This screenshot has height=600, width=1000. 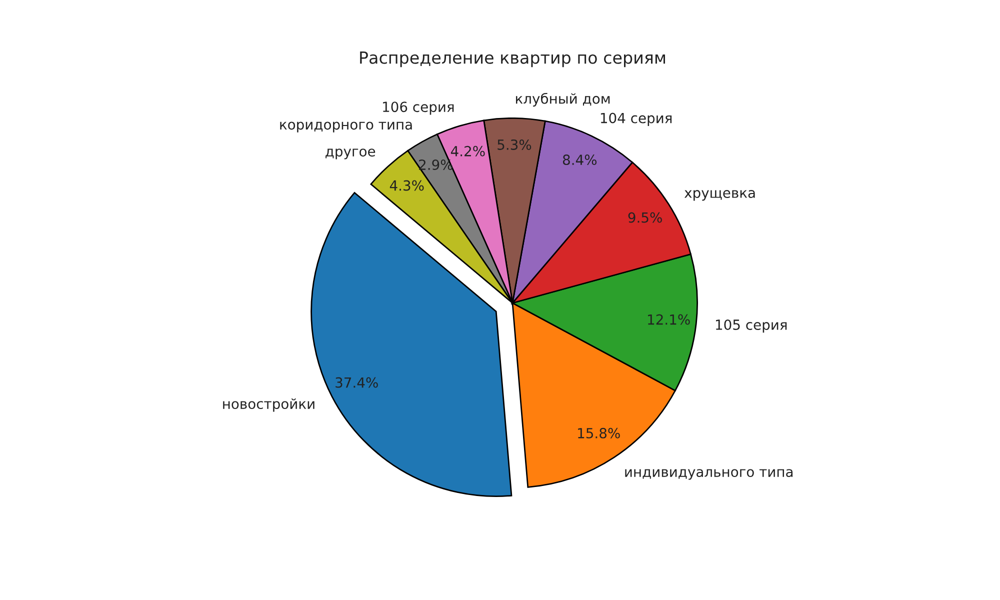 What do you see at coordinates (751, 326) in the screenshot?
I see `slice-label: 105 серия` at bounding box center [751, 326].